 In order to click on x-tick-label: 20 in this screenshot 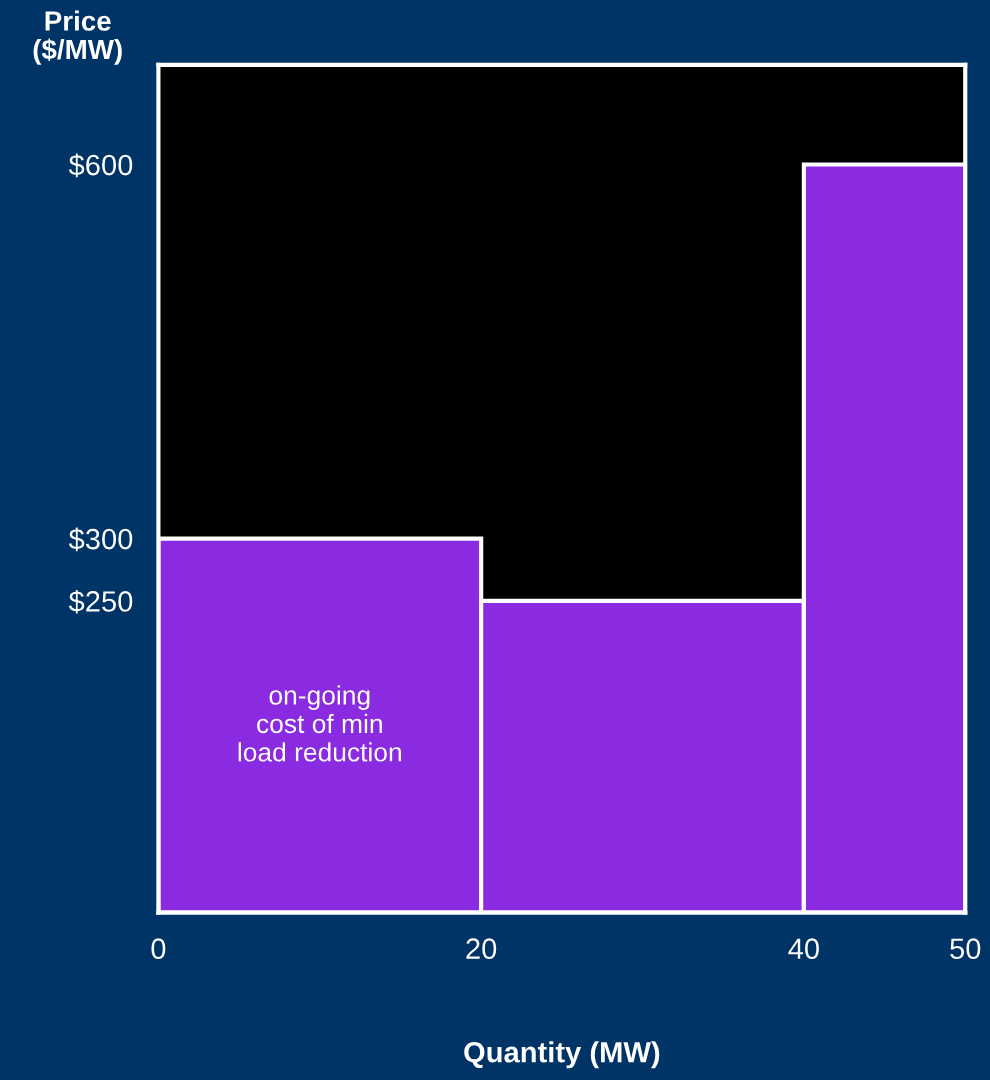, I will do `click(481, 949)`.